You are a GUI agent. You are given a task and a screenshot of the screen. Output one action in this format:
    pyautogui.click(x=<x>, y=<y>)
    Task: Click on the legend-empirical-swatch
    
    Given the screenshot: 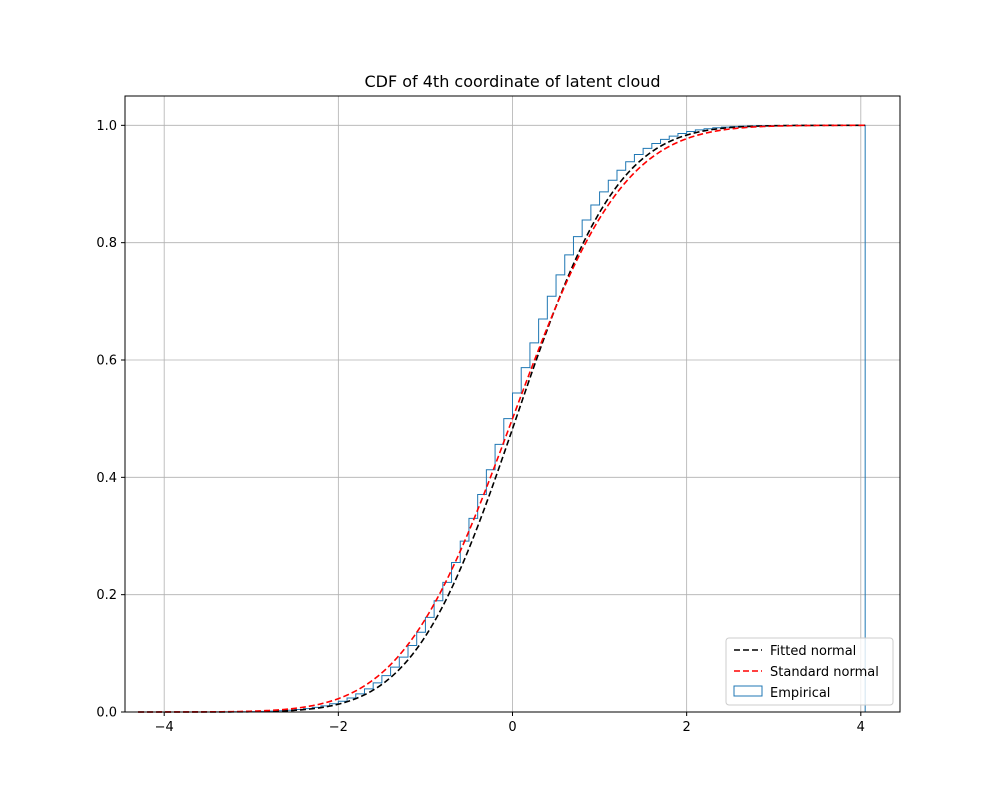 What is the action you would take?
    pyautogui.click(x=748, y=691)
    